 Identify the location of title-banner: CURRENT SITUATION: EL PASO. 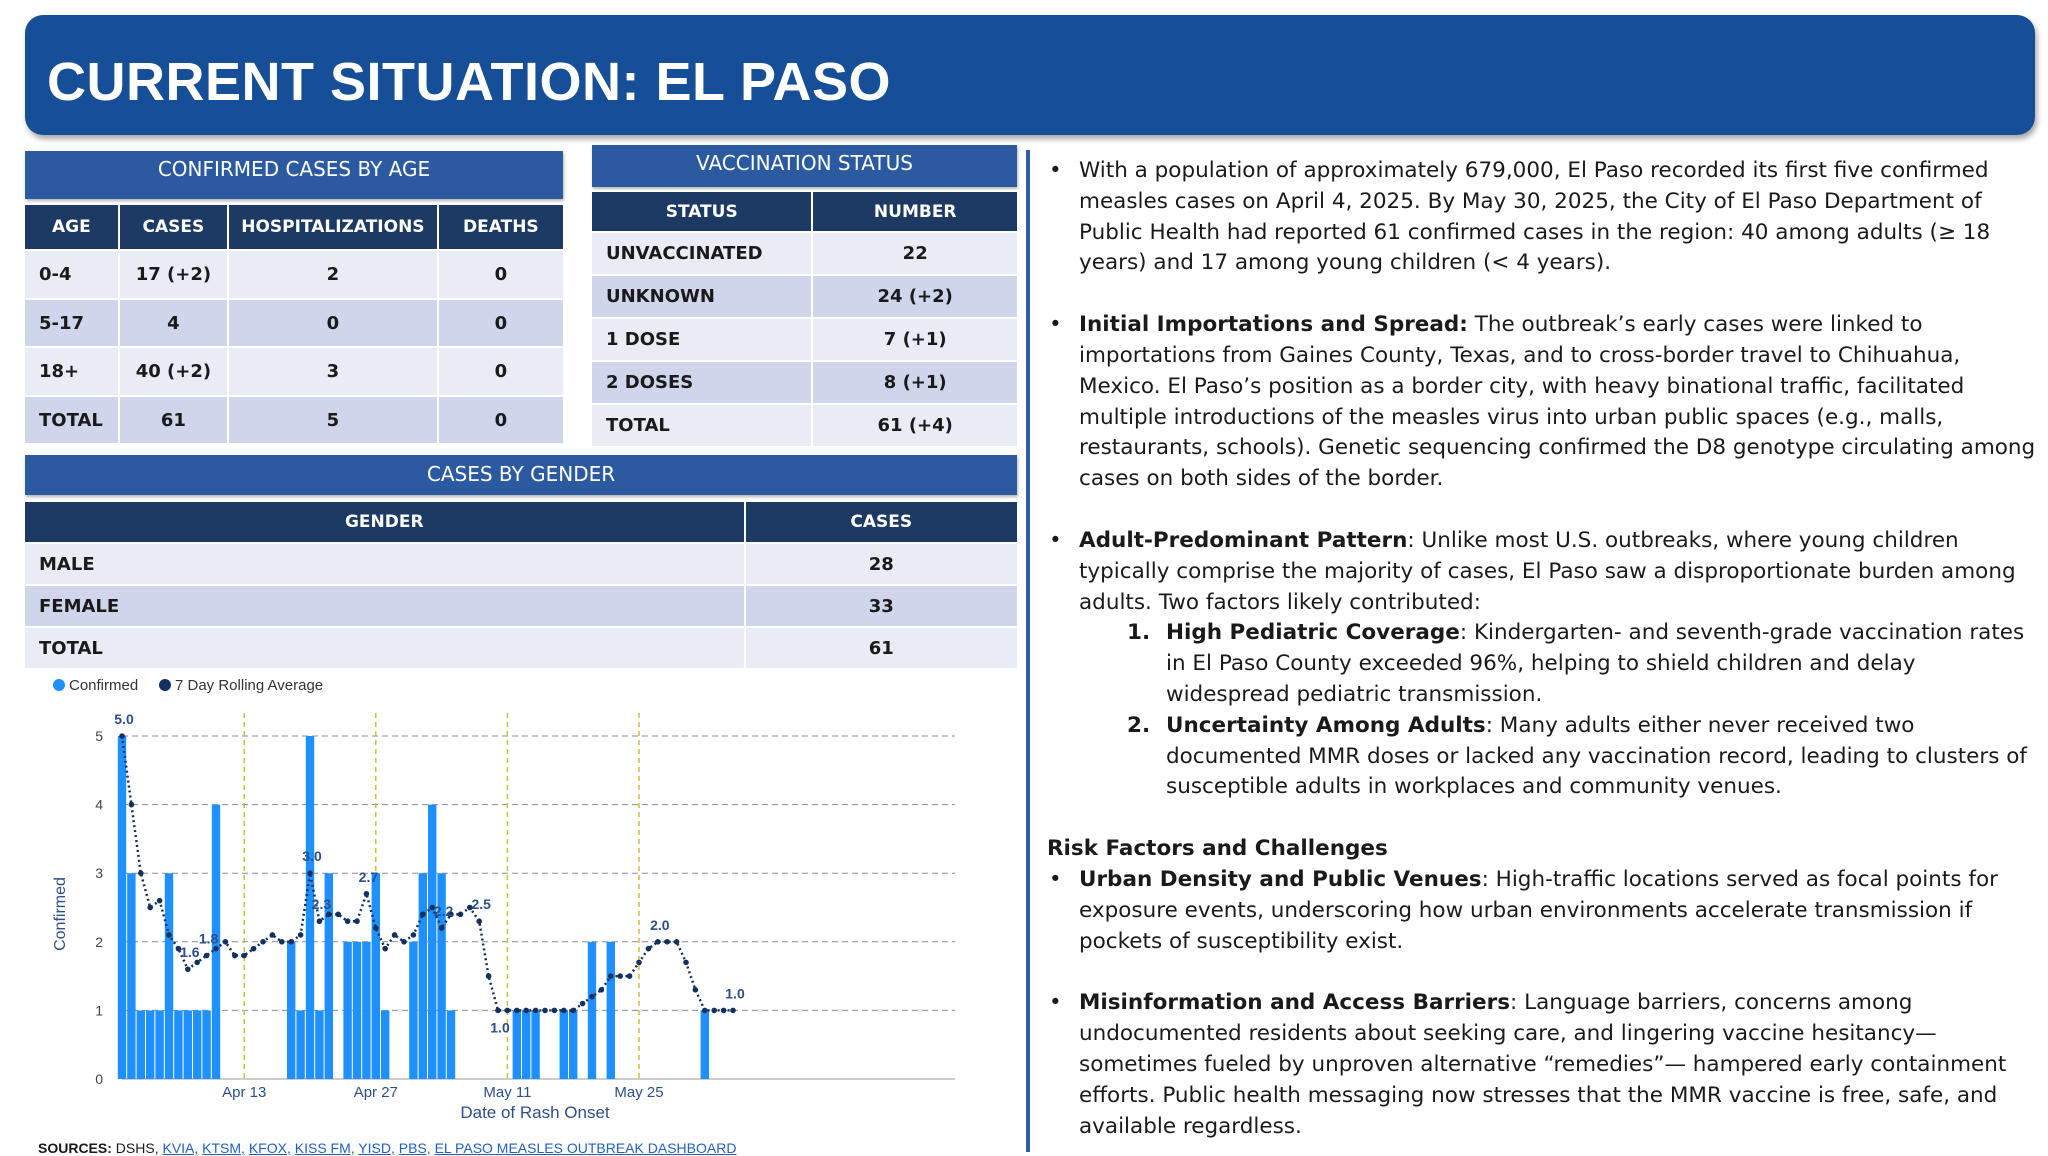
(1030, 75).